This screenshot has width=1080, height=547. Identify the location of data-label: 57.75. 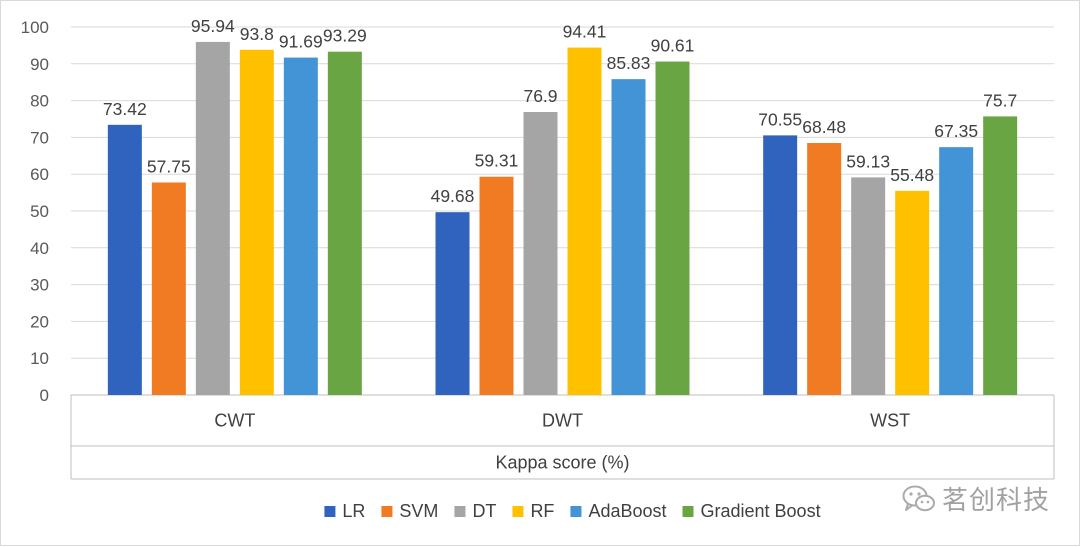
(169, 166).